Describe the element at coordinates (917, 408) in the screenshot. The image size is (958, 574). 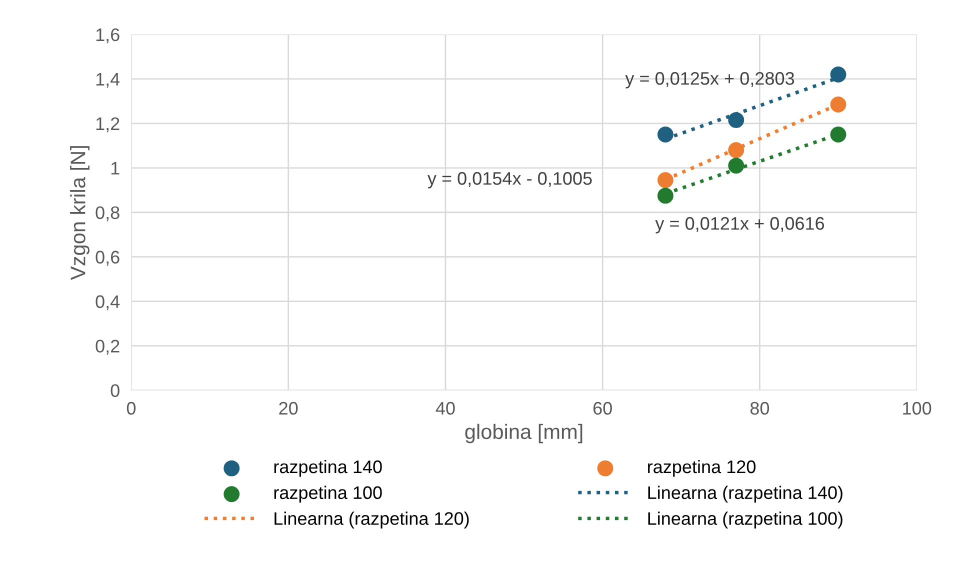
I see `x-tick-label: 100` at that location.